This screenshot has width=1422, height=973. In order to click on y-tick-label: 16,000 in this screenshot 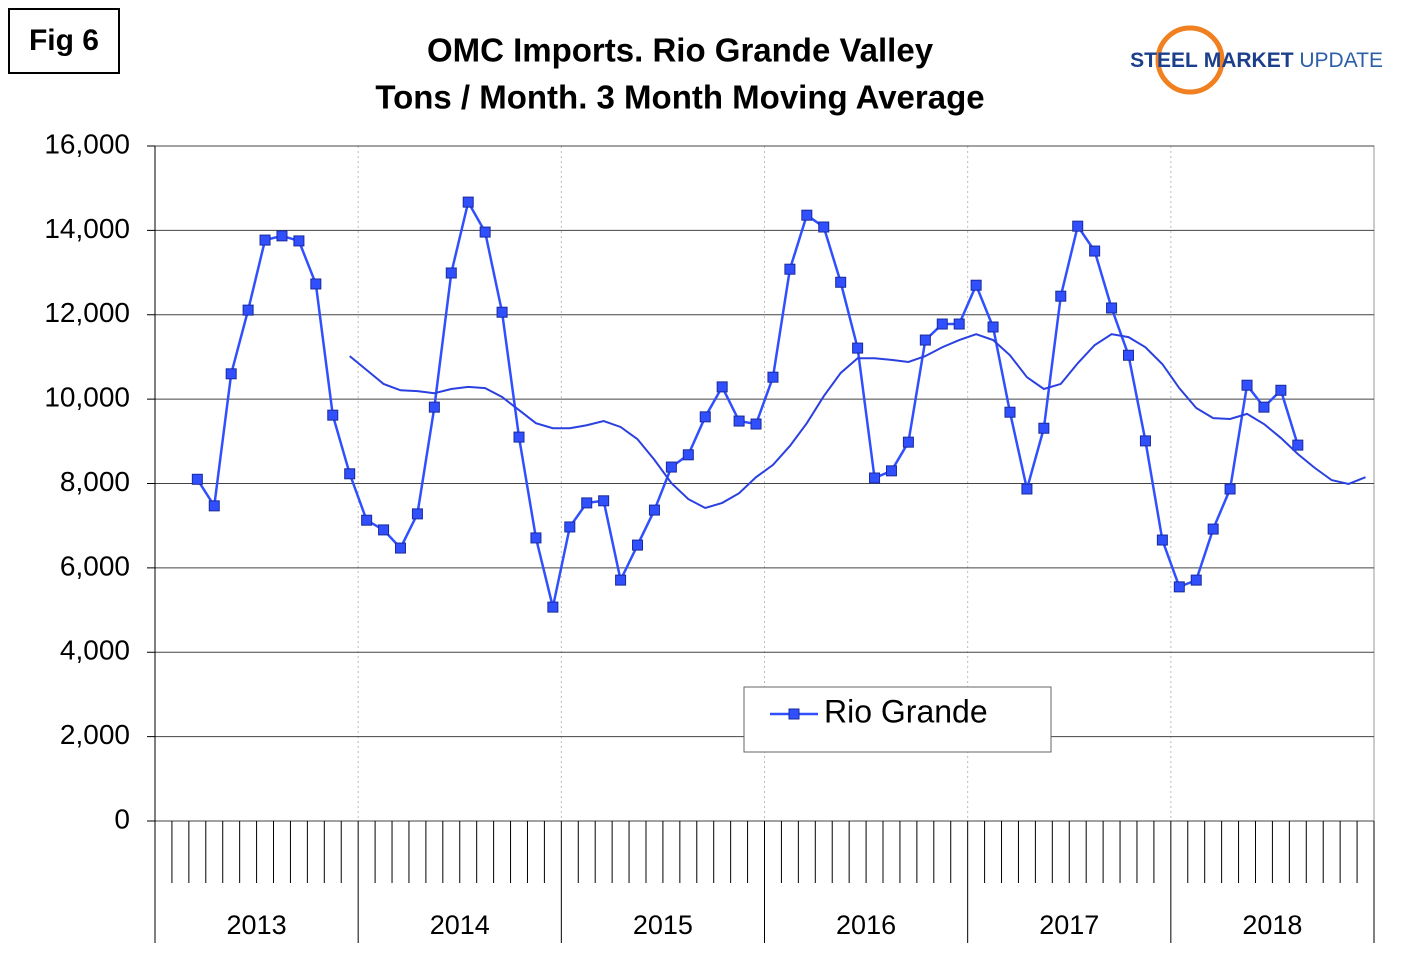, I will do `click(87, 143)`.